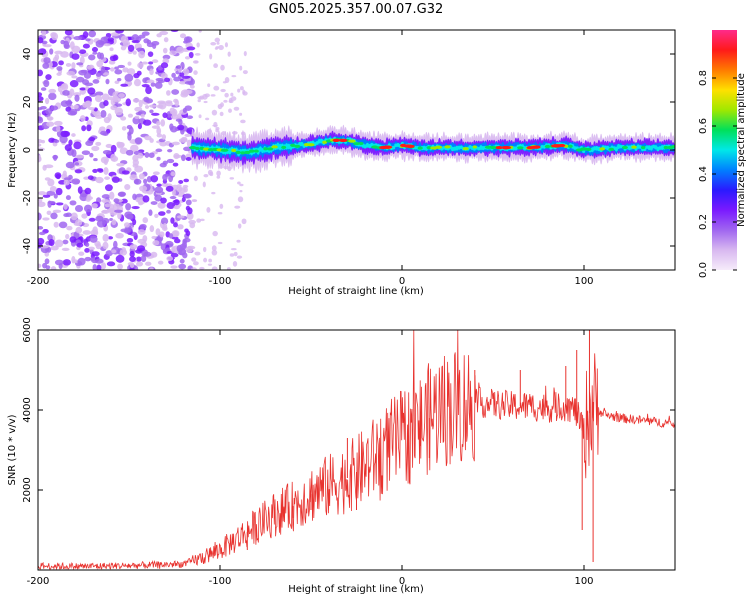 This screenshot has width=750, height=600. I want to click on spectrogram-y-tick-label: -20, so click(27, 198).